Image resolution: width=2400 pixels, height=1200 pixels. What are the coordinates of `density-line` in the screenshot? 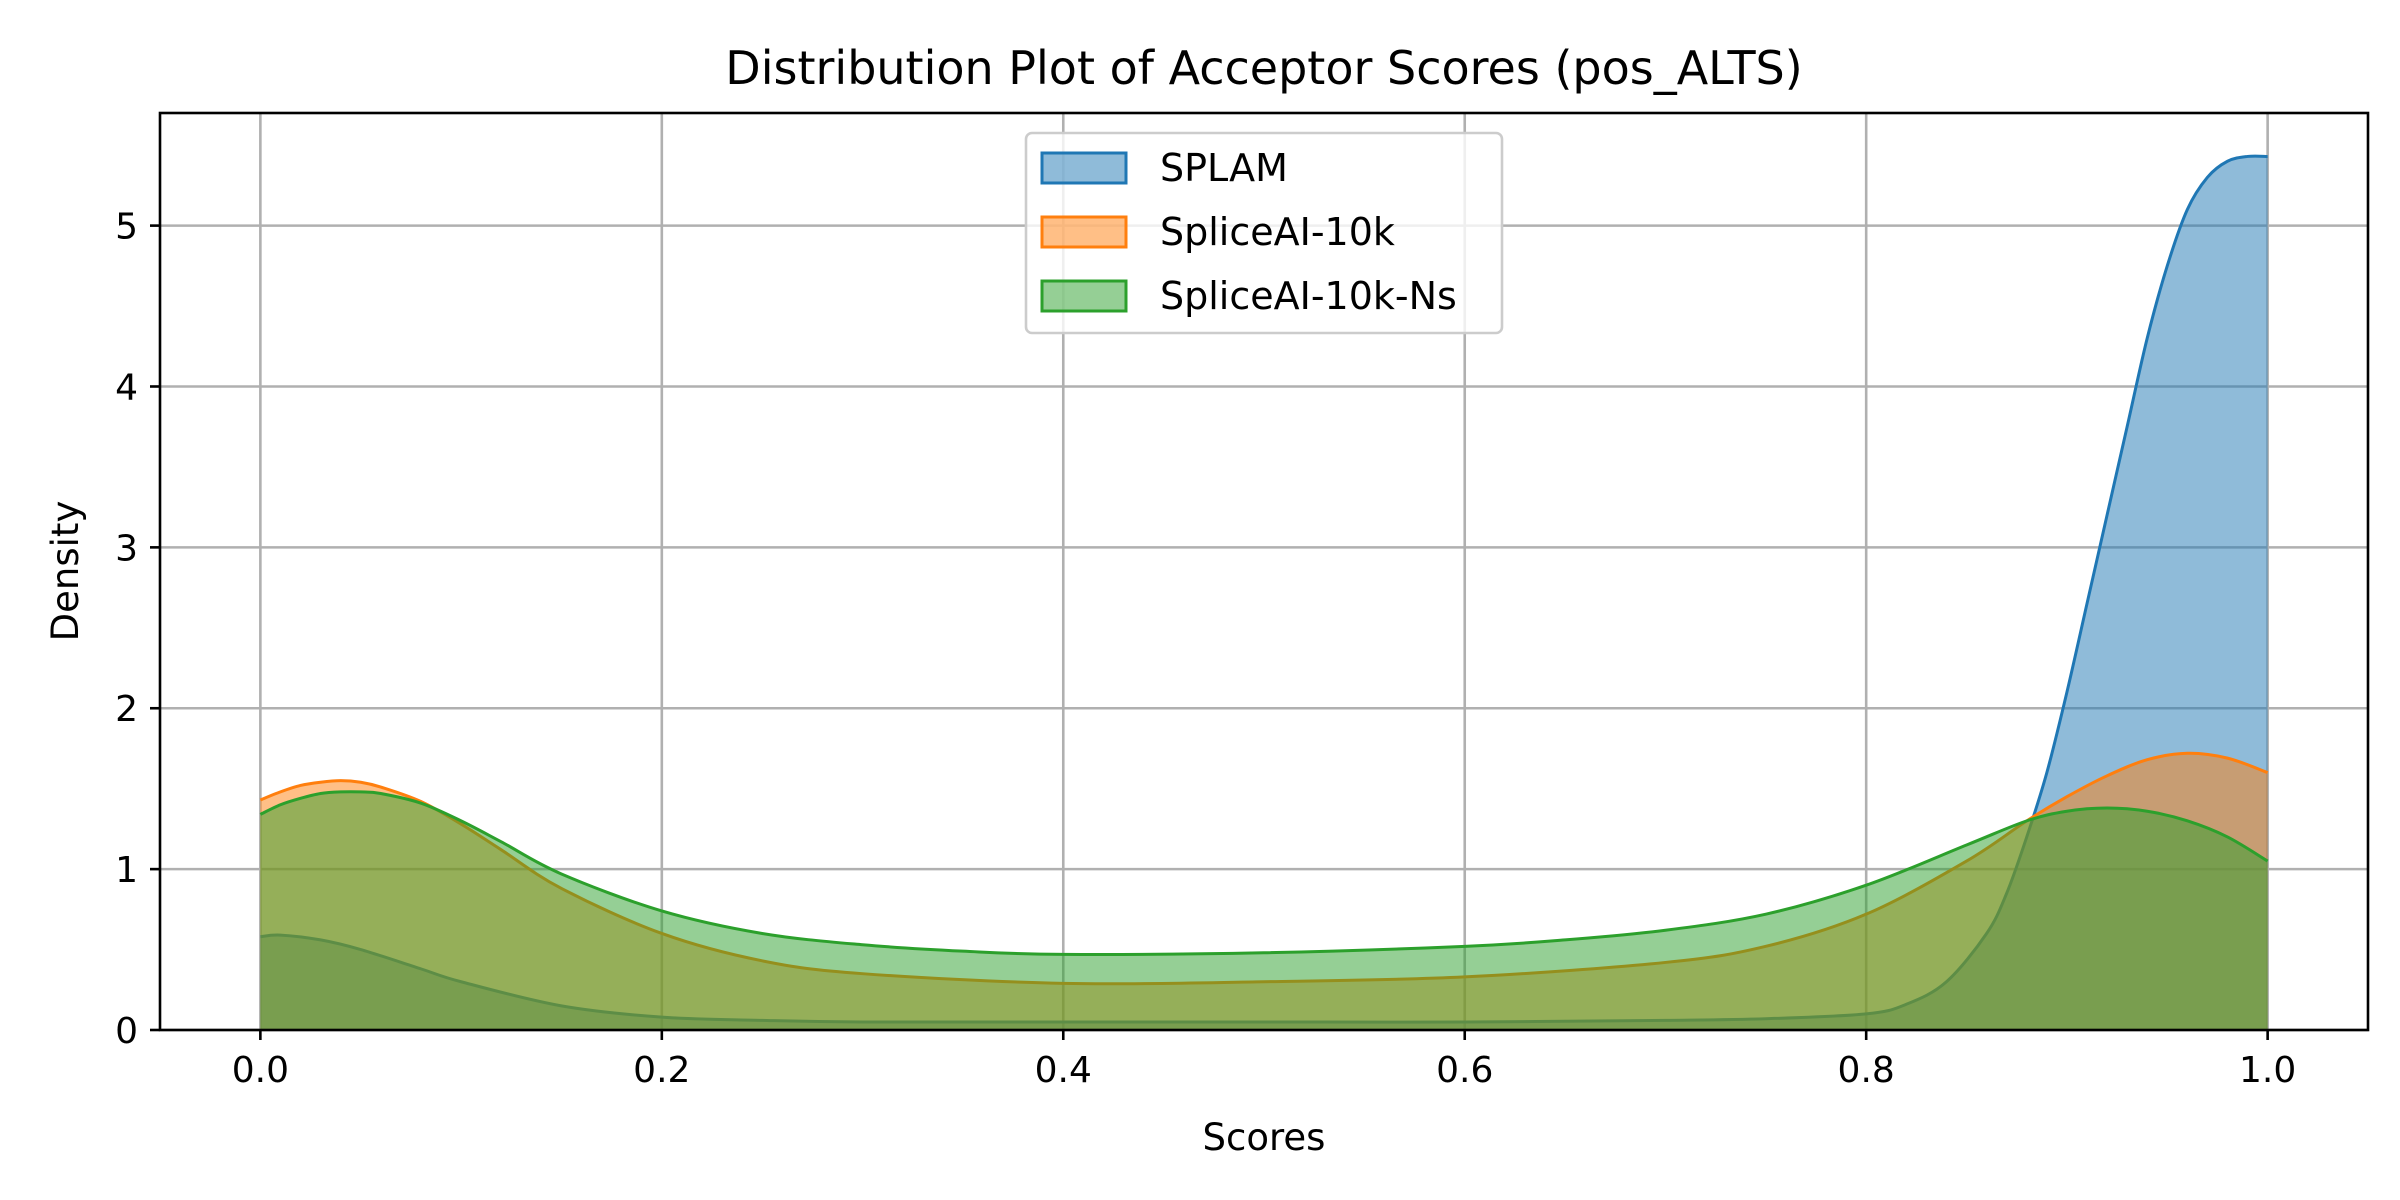 It's located at (1264, 873).